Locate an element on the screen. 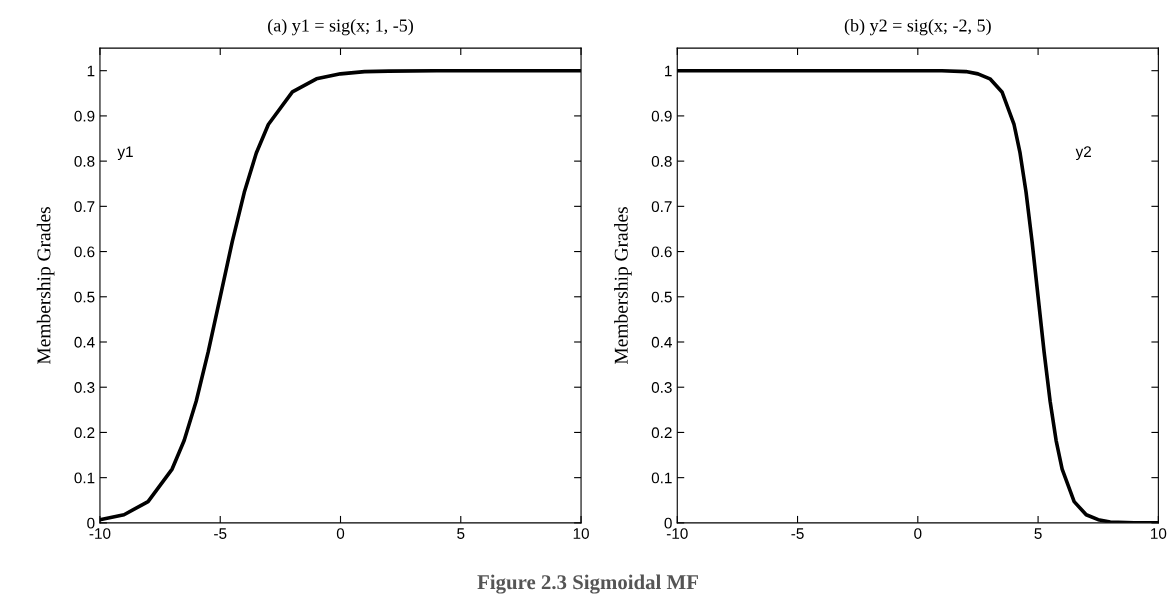  text: y1 is located at coordinates (125, 153).